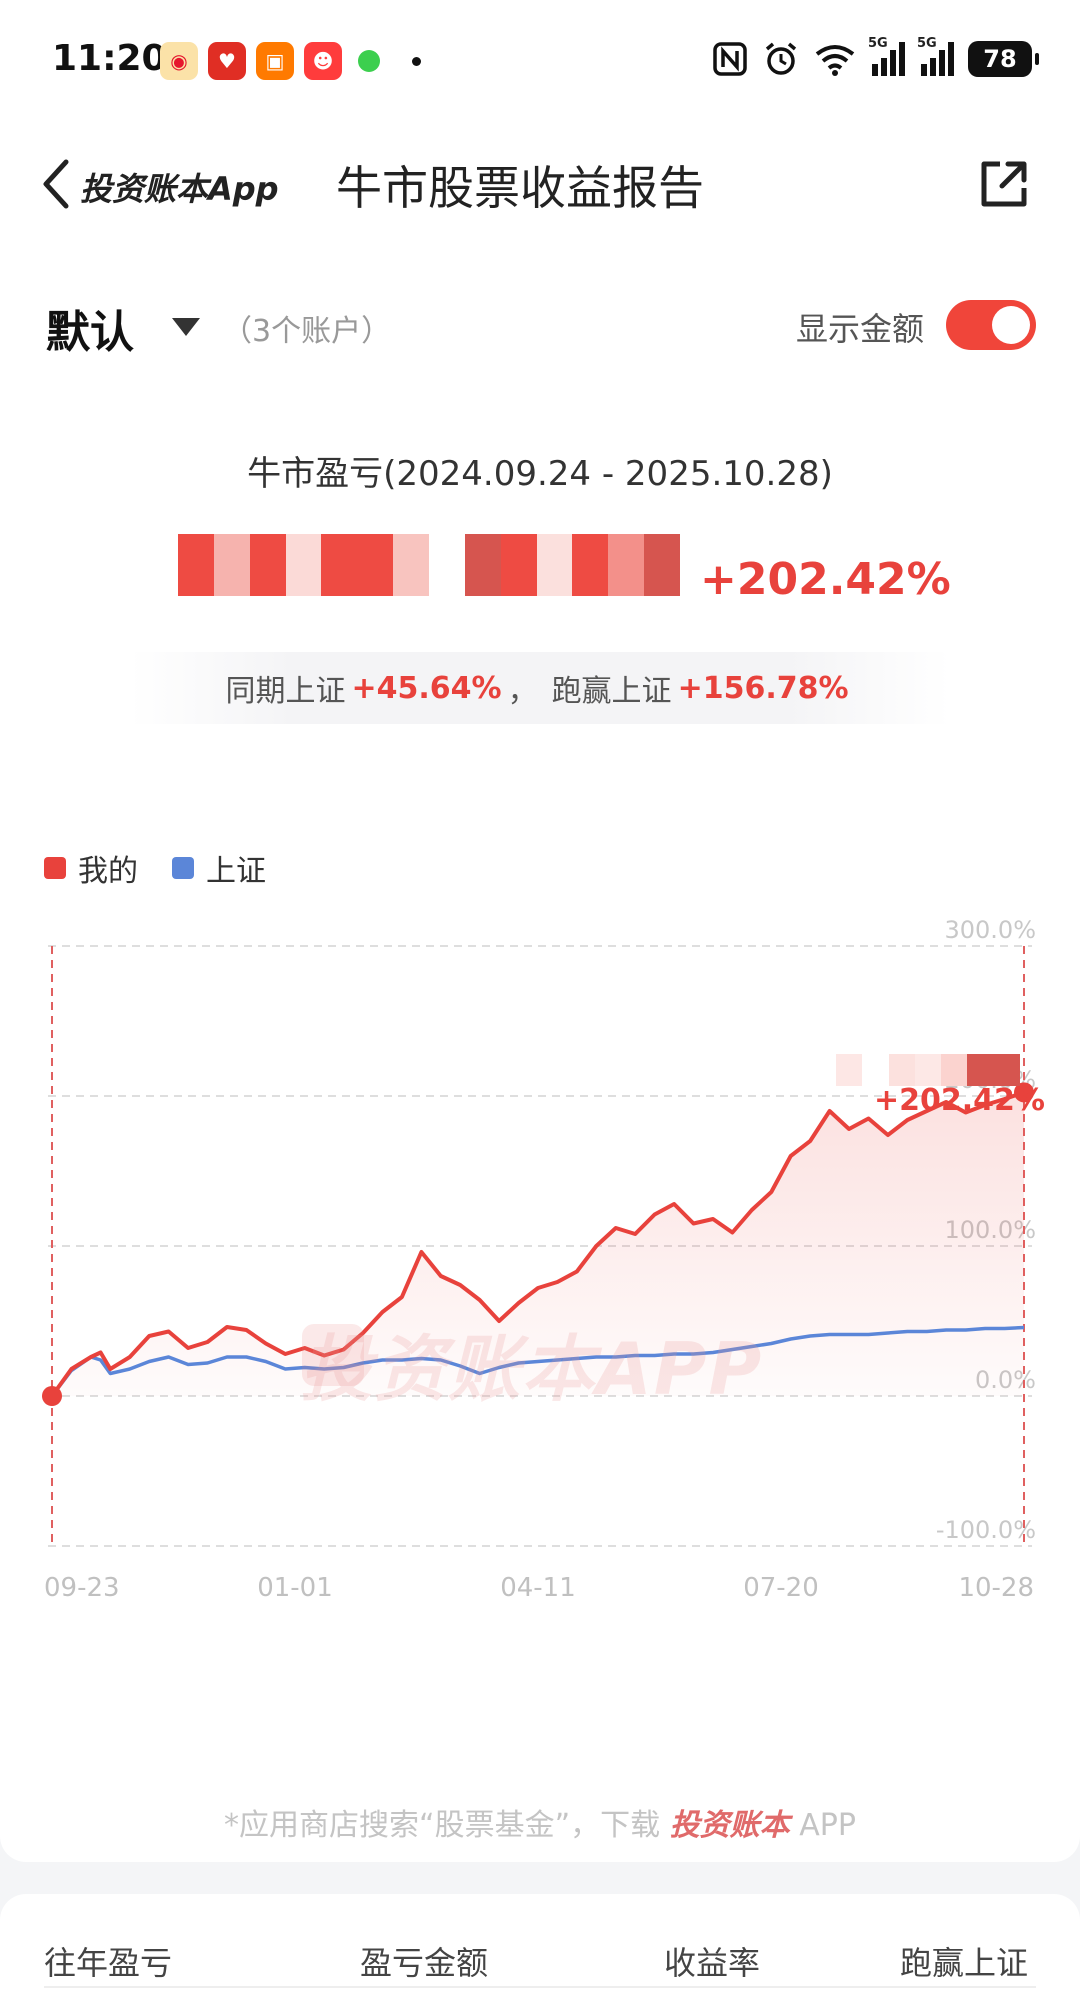 The image size is (1080, 2000). I want to click on index-comparison: 同期上证 +45.64% ， 跑赢上证 +156.78%, so click(540, 688).